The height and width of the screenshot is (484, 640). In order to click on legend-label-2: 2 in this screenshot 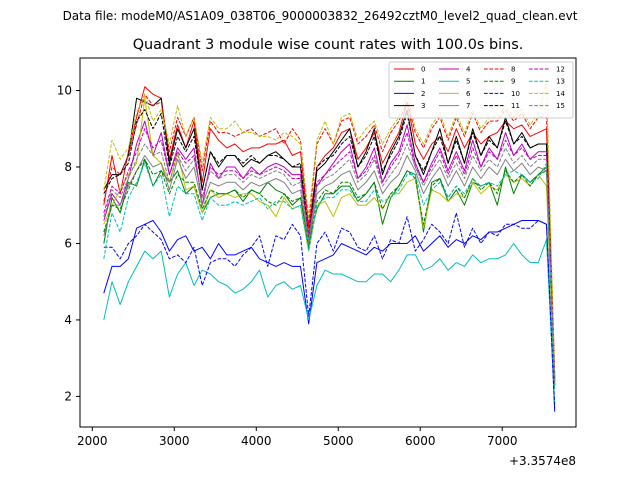, I will do `click(423, 94)`.